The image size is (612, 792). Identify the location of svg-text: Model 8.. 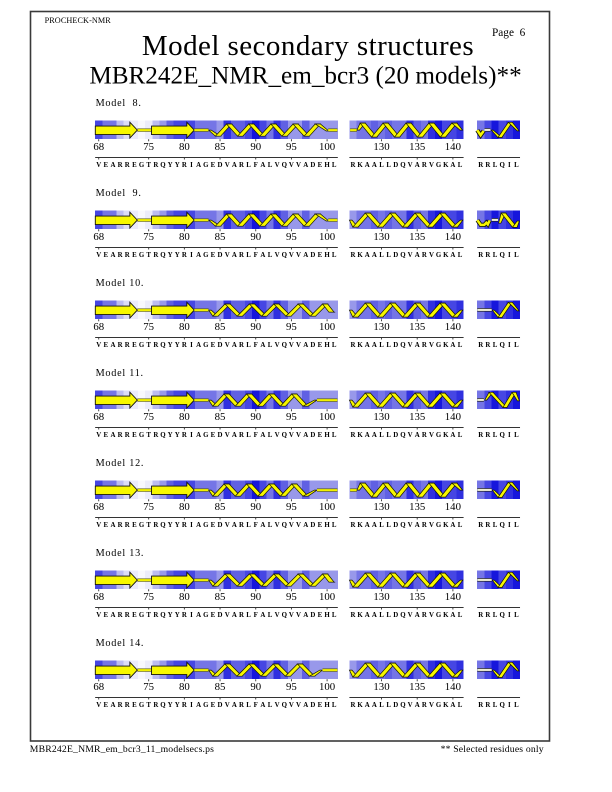
(119, 103).